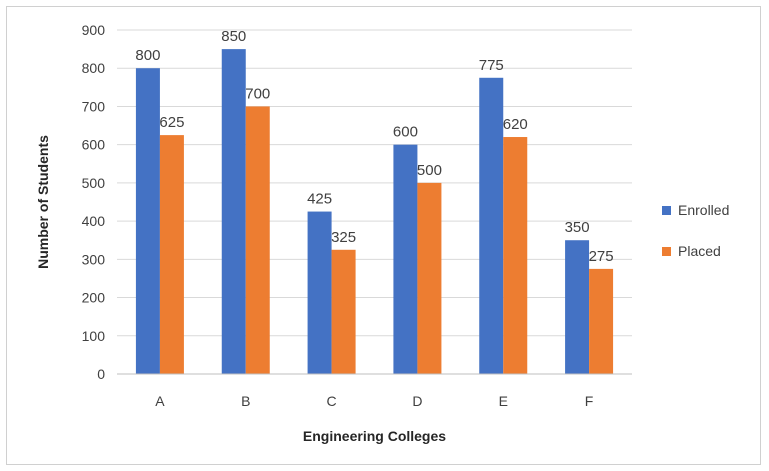 This screenshot has width=769, height=471. Describe the element at coordinates (233, 36) in the screenshot. I see `data-label-enrolled-B: 850` at that location.